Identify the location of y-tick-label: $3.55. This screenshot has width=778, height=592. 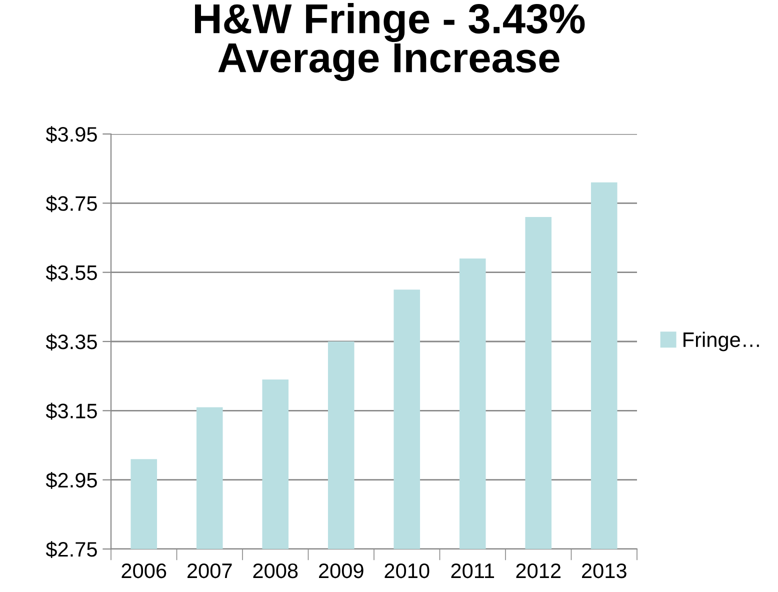
(71, 273).